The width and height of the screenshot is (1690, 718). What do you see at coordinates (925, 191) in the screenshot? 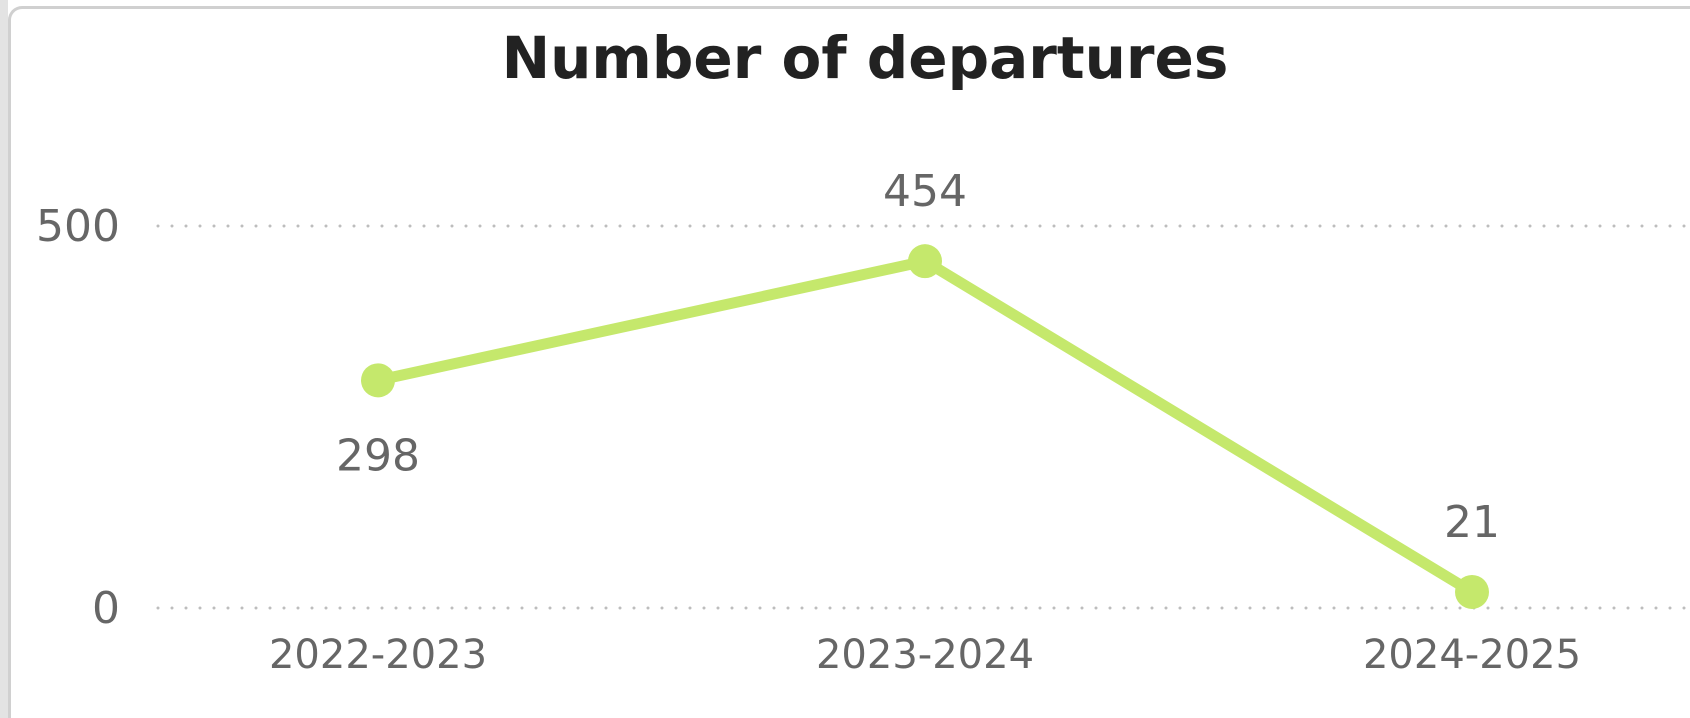
I see `data-label: 454` at bounding box center [925, 191].